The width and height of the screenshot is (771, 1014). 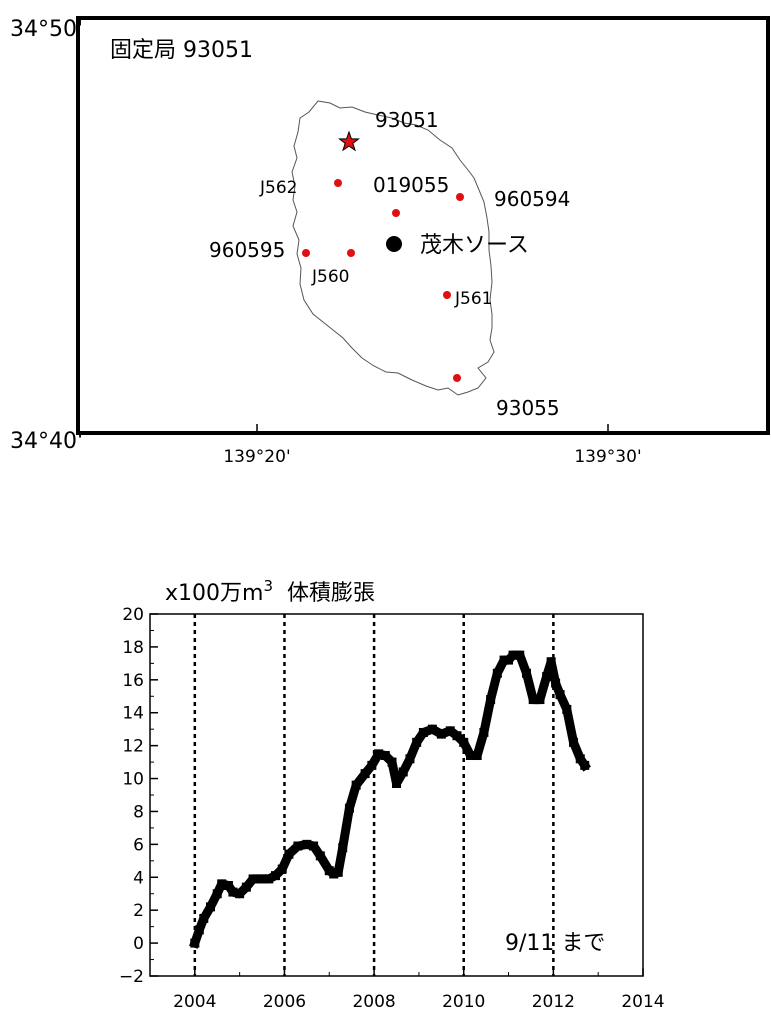 What do you see at coordinates (133, 648) in the screenshot?
I see `y-tick-label: 18` at bounding box center [133, 648].